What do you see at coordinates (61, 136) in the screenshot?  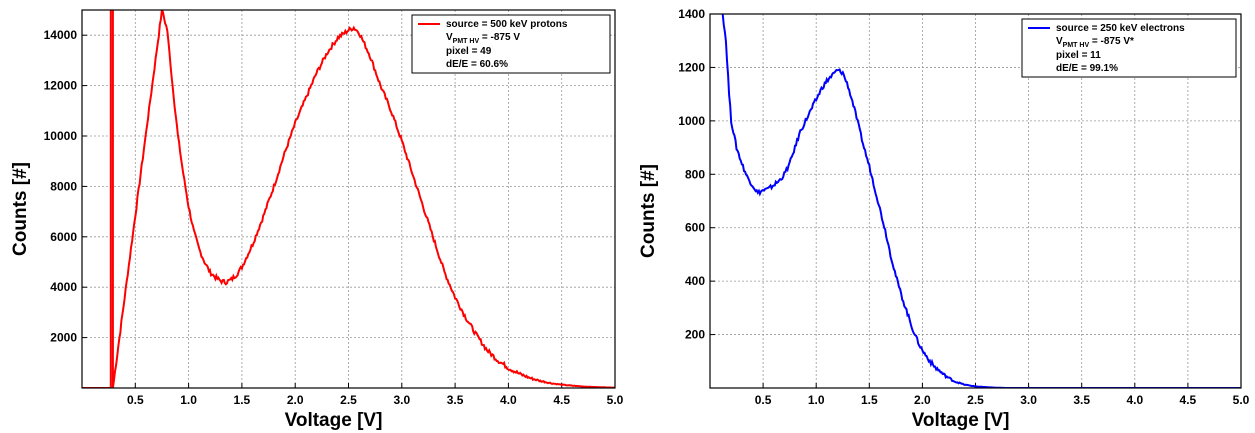 I see `y-tick-label: 10000` at bounding box center [61, 136].